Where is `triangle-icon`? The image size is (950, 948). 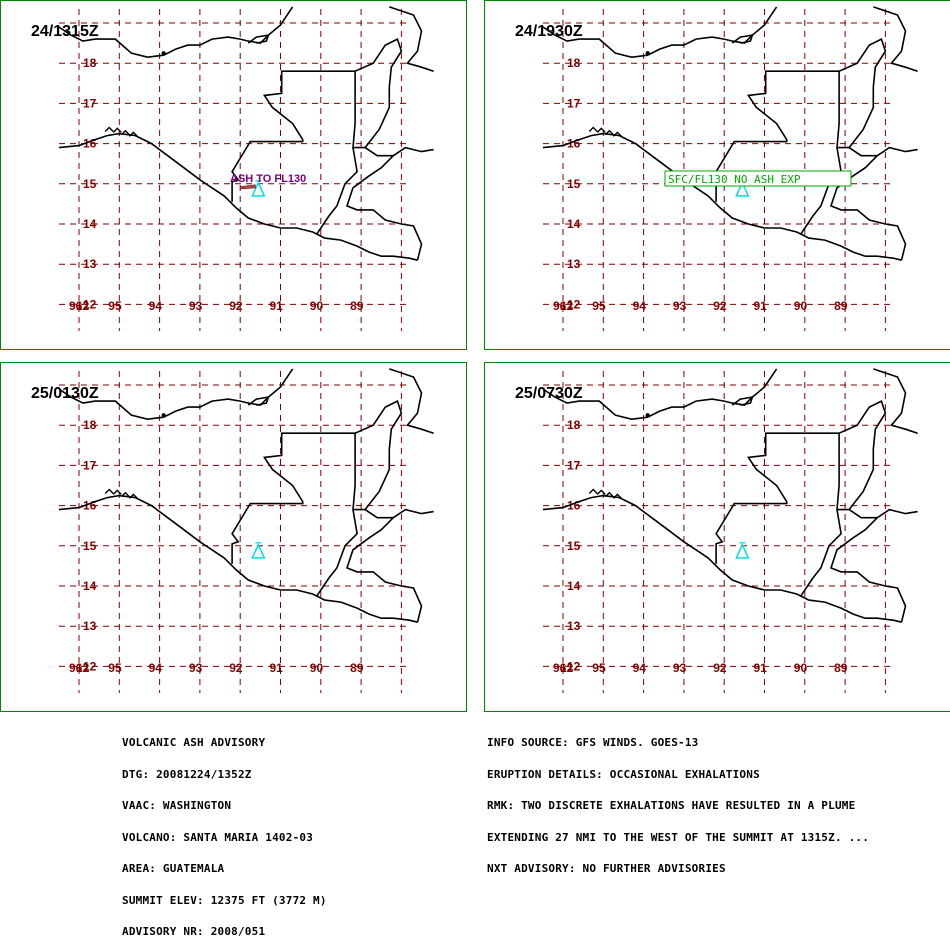
triangle-icon is located at coordinates (742, 551).